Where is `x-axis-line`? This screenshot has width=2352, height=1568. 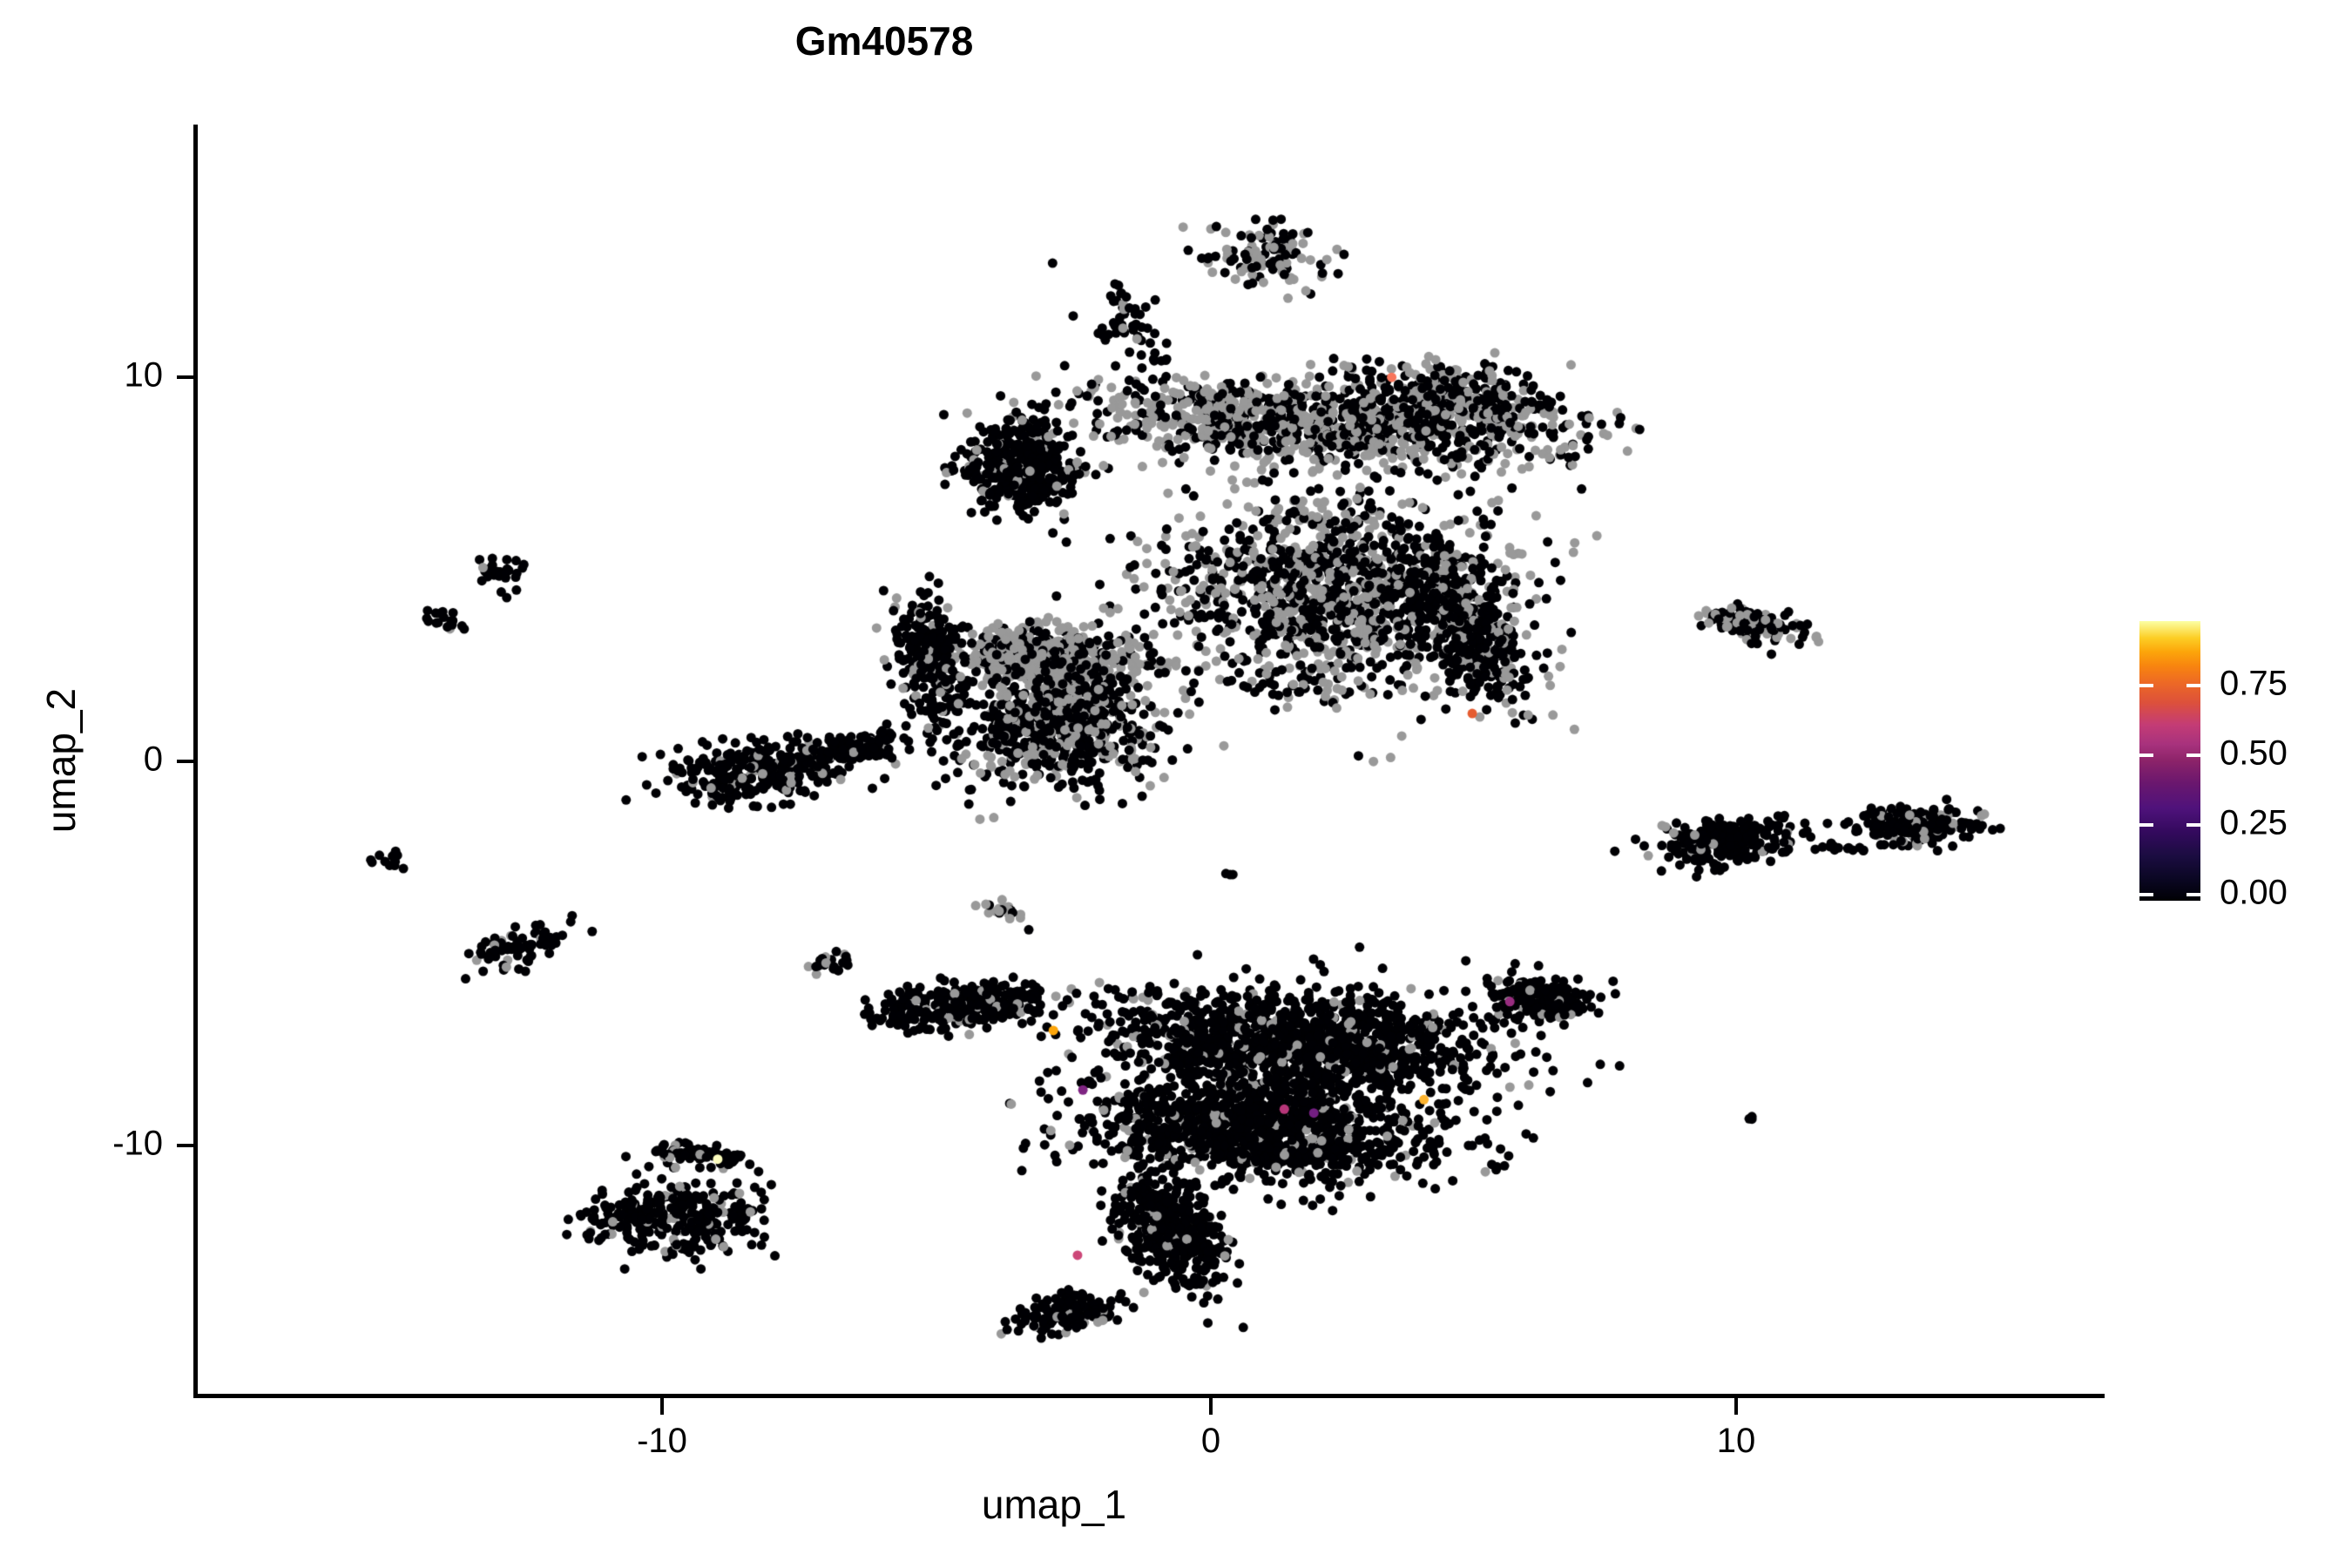
x-axis-line is located at coordinates (1149, 1396).